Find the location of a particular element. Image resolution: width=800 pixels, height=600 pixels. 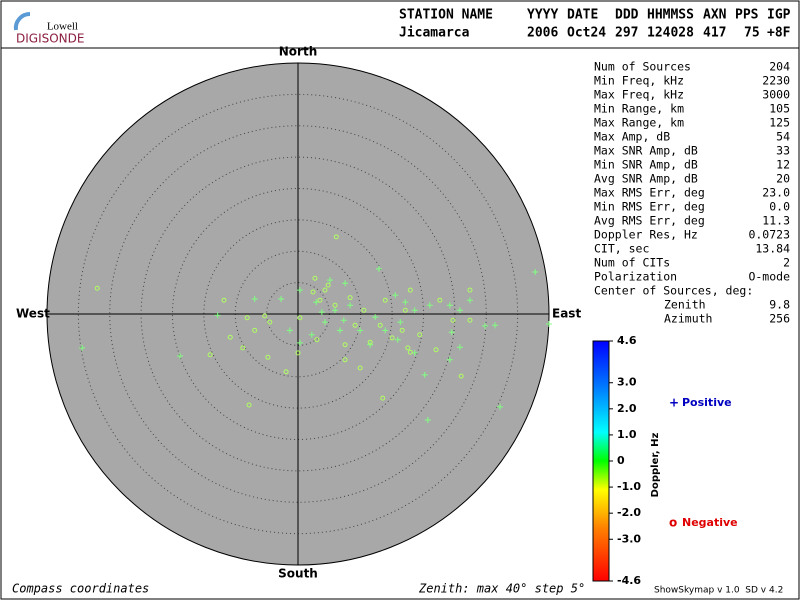

stat-value: 204 is located at coordinates (779, 67).